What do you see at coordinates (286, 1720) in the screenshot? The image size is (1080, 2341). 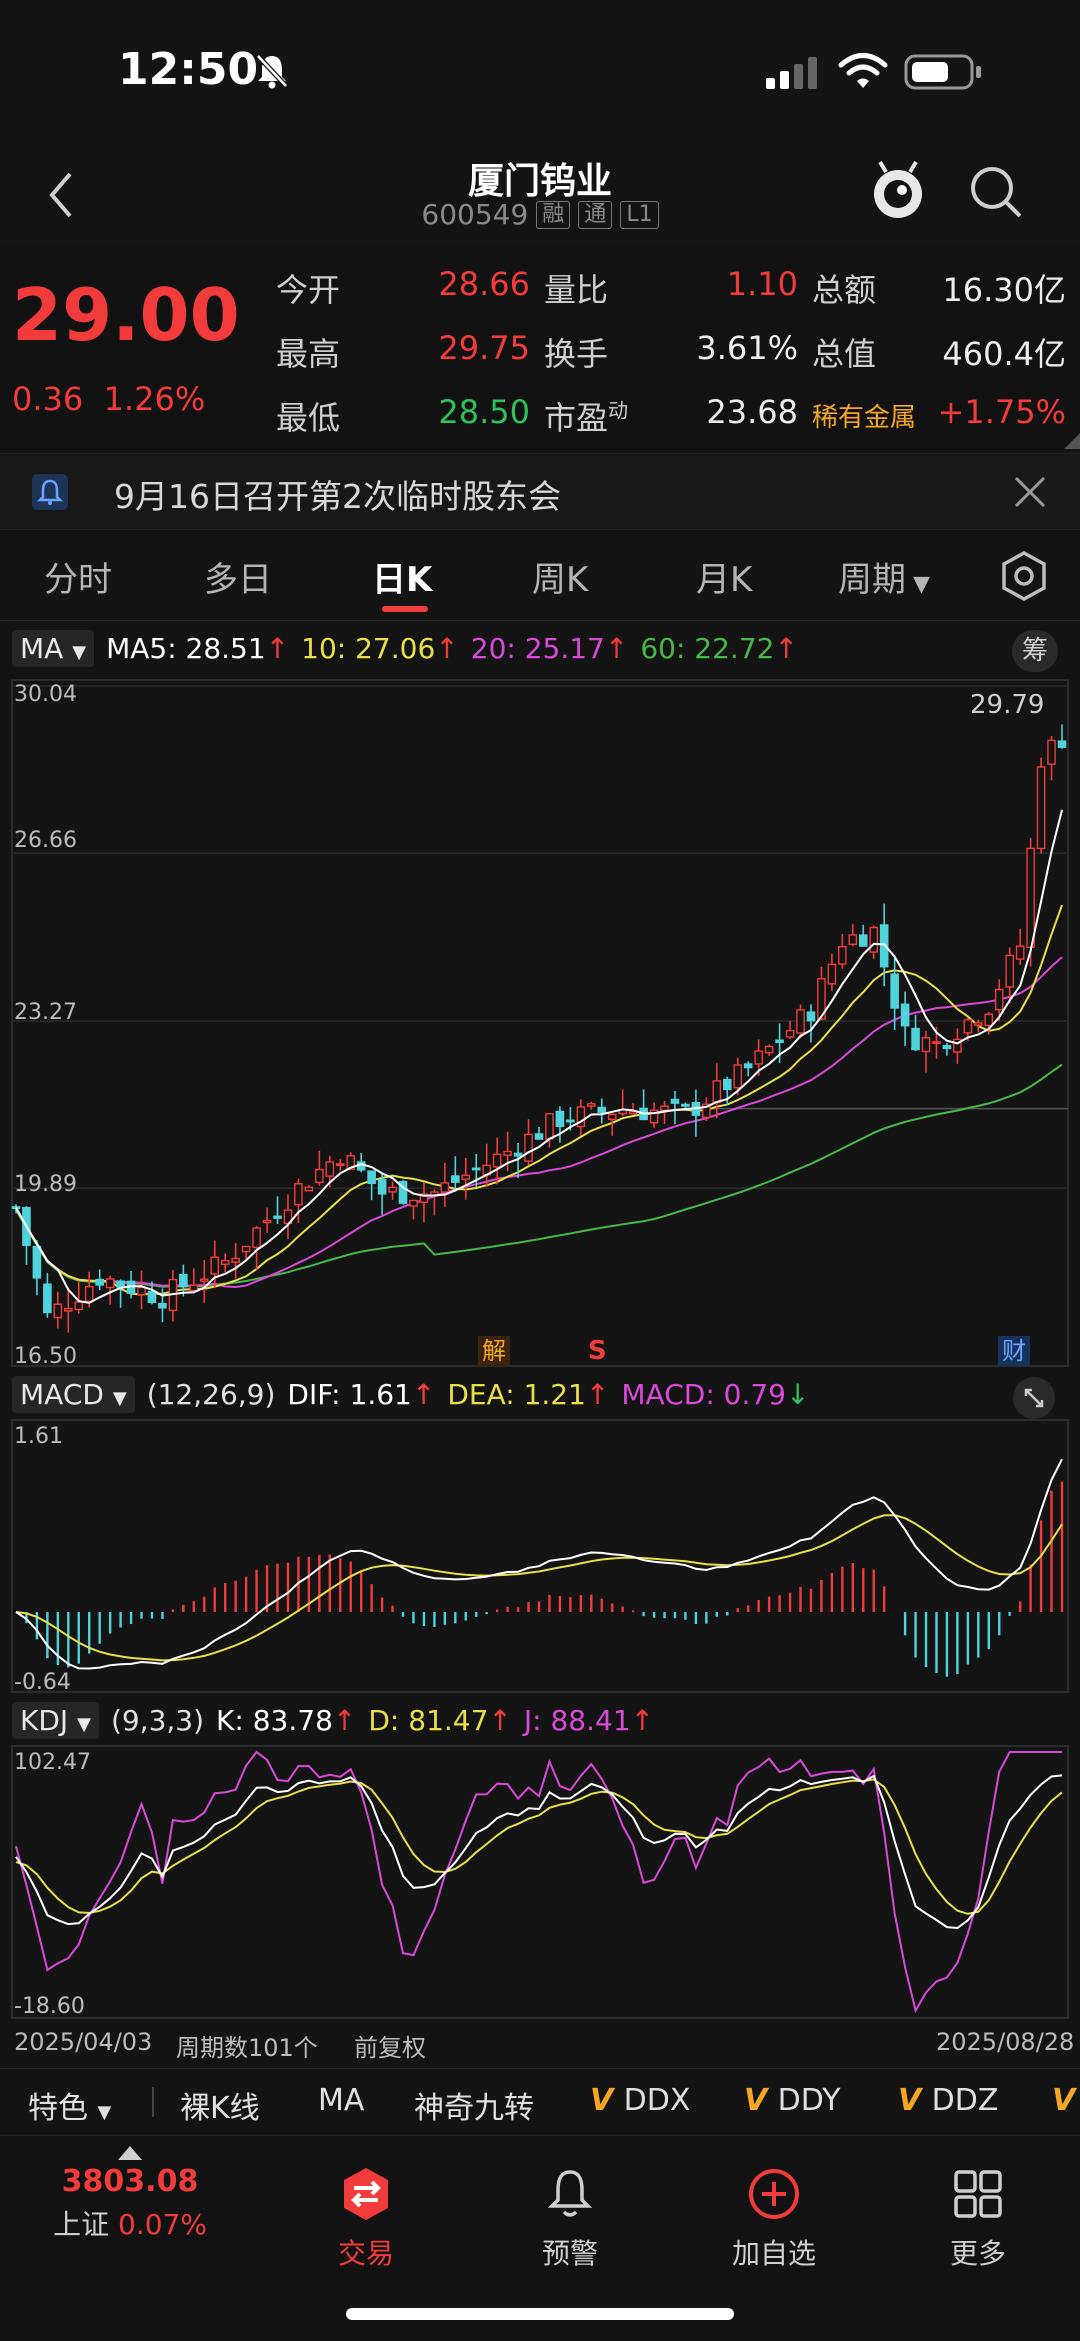 I see `k-value: K: 83.78↑` at bounding box center [286, 1720].